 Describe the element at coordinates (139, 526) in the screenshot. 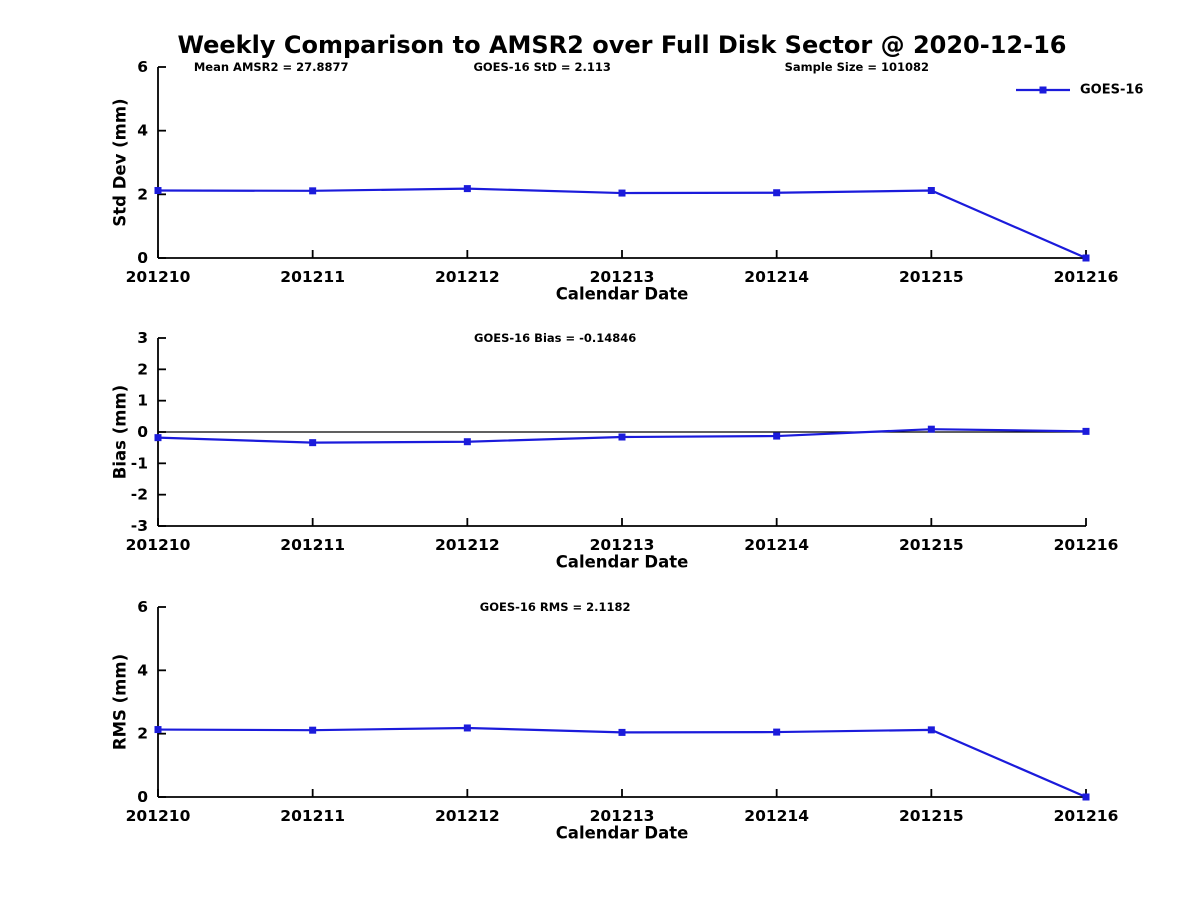

I see `y-tick-label: -3` at that location.